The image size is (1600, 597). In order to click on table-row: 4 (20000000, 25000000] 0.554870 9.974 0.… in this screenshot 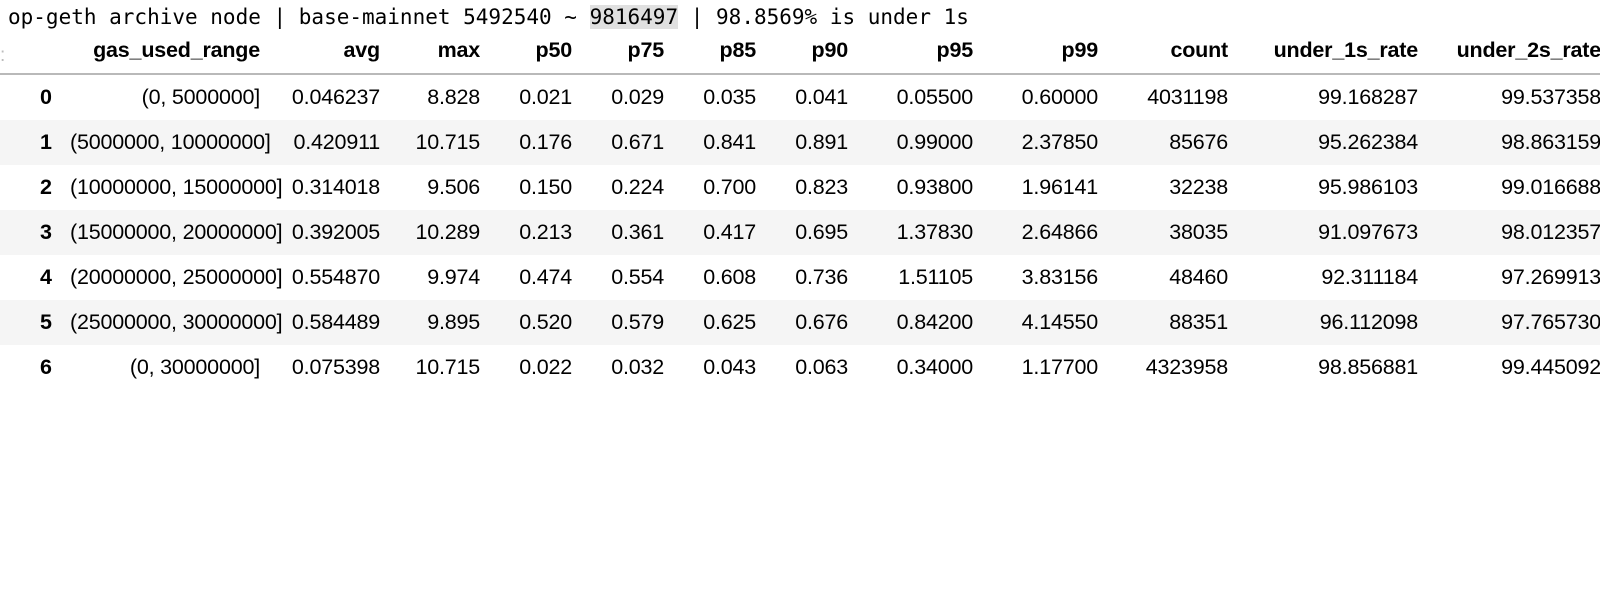, I will do `click(800, 277)`.